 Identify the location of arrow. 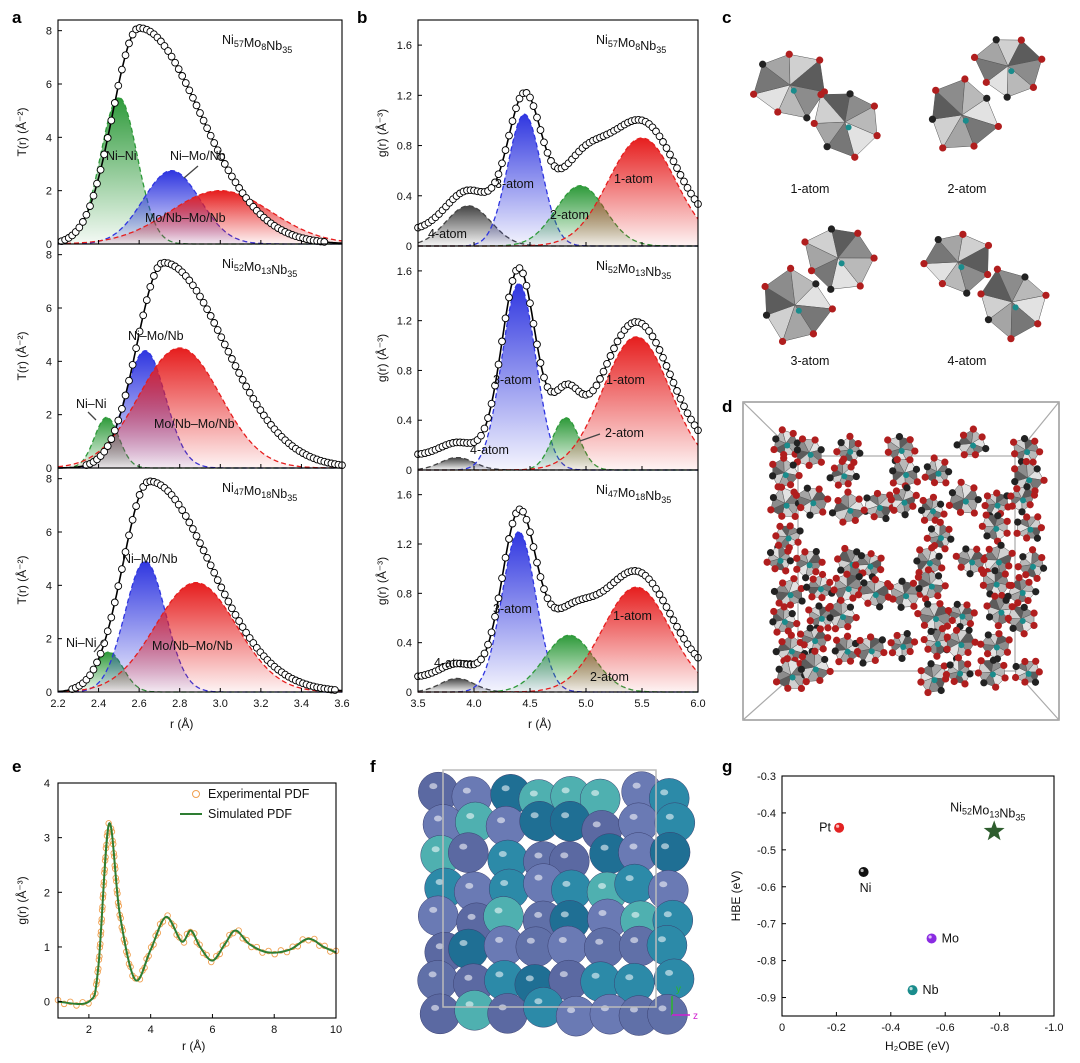
(191, 172).